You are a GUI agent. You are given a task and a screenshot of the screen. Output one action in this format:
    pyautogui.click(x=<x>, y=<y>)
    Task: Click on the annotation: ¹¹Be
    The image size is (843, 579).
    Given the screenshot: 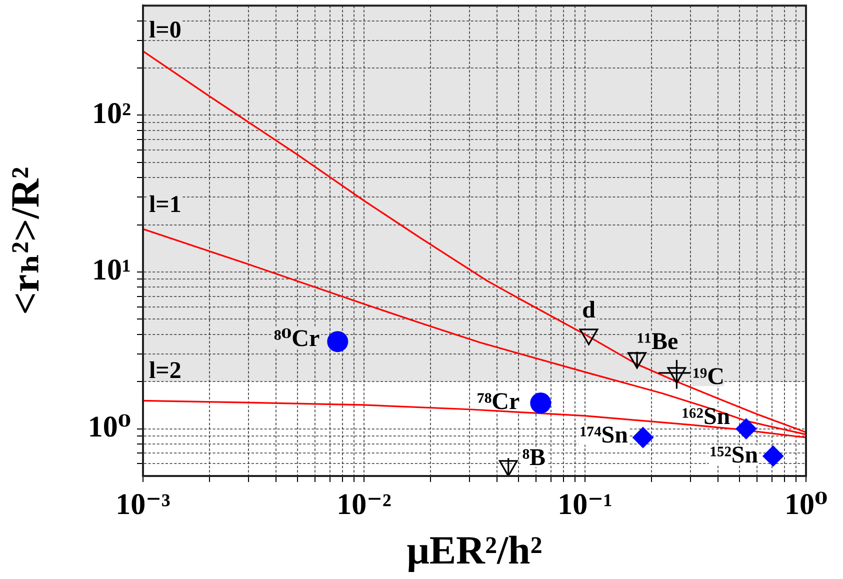 What is the action you would take?
    pyautogui.click(x=657, y=342)
    